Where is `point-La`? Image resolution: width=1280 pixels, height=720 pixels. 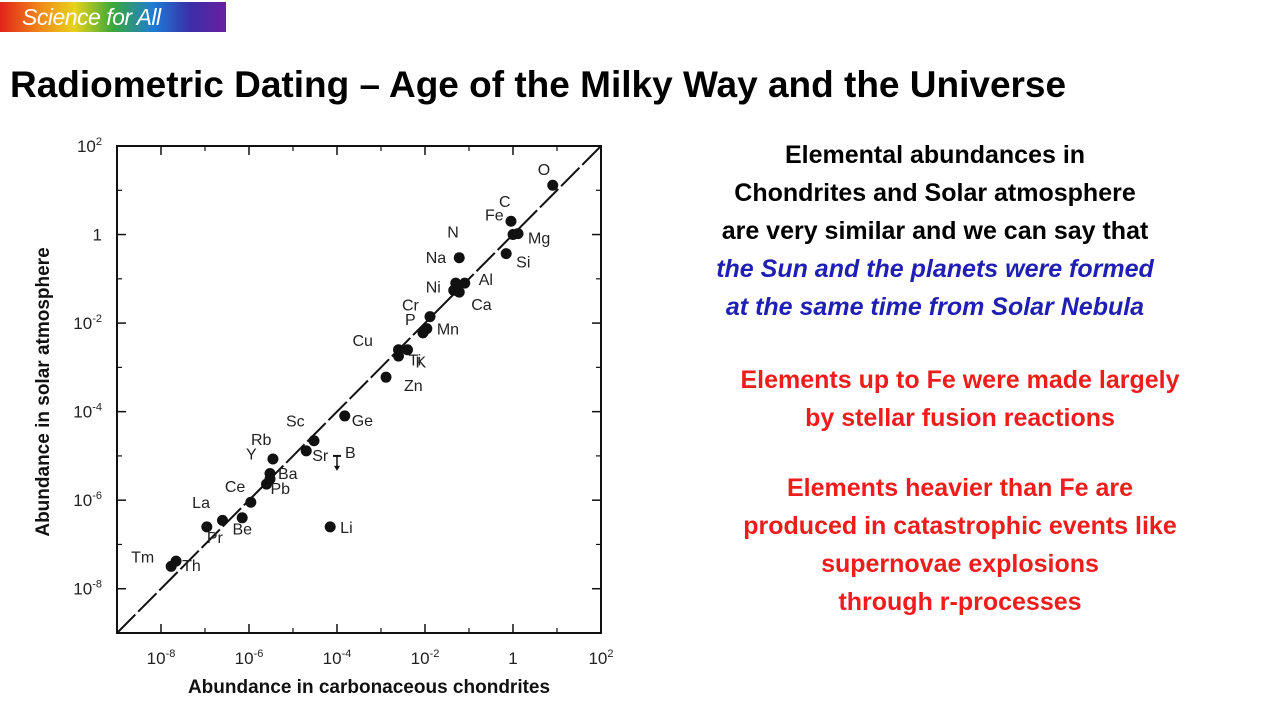
point-La is located at coordinates (242, 518).